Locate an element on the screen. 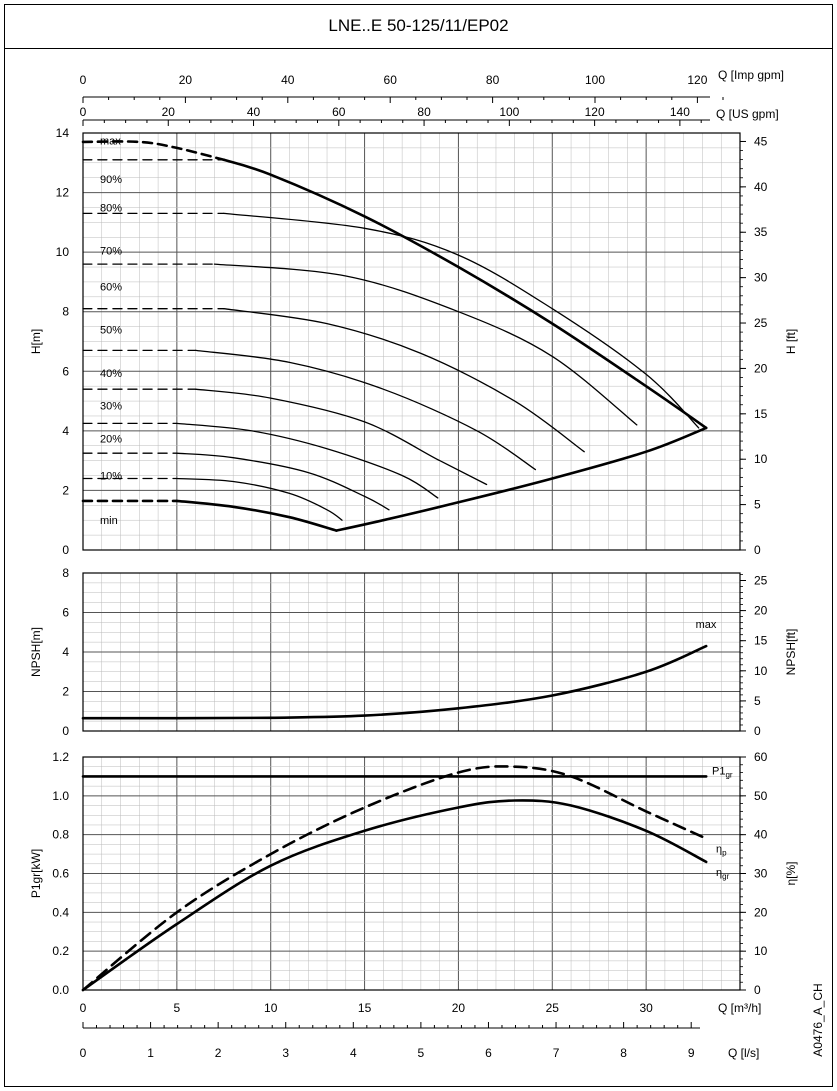 Image resolution: width=837 pixels, height=1091 pixels. head-label-max: max is located at coordinates (110, 141).